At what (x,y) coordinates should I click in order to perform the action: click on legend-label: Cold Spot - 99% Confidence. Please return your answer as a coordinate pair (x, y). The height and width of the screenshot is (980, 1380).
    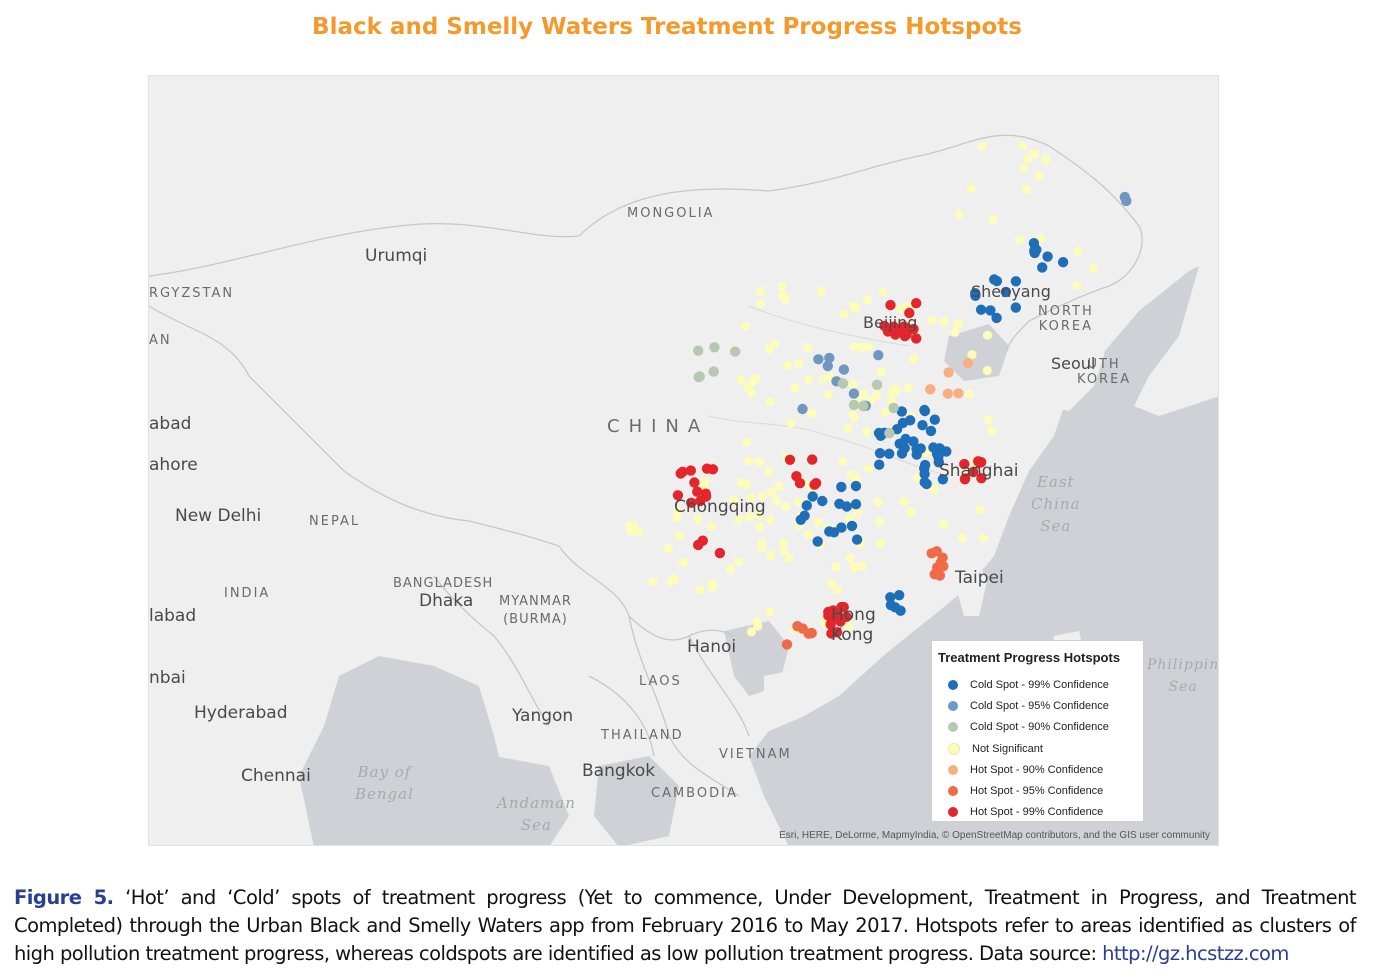
    Looking at the image, I should click on (1039, 684).